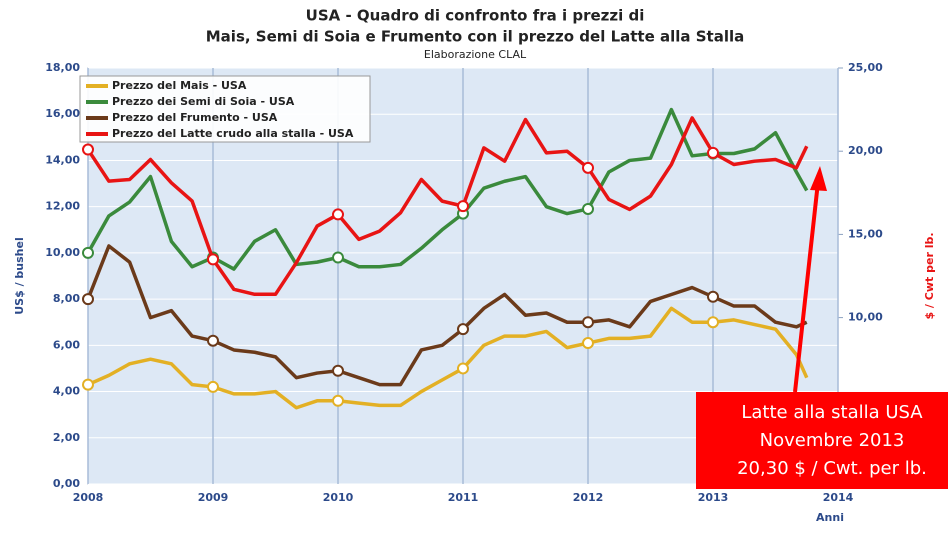 The height and width of the screenshot is (550, 951). What do you see at coordinates (233, 133) in the screenshot?
I see `legend-label: Prezzo del Latte crudo alla stalla - USA` at bounding box center [233, 133].